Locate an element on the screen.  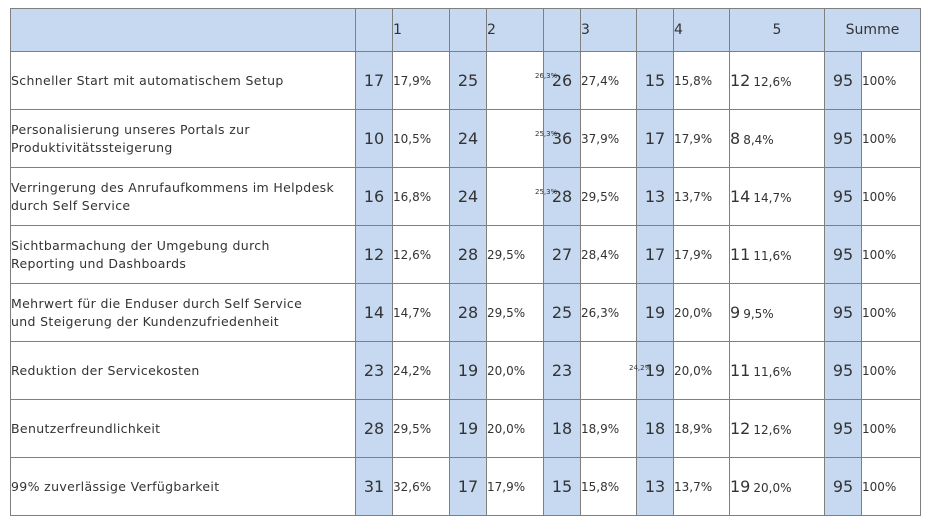
col-5-cell: 8 8,4% is located at coordinates (777, 138).